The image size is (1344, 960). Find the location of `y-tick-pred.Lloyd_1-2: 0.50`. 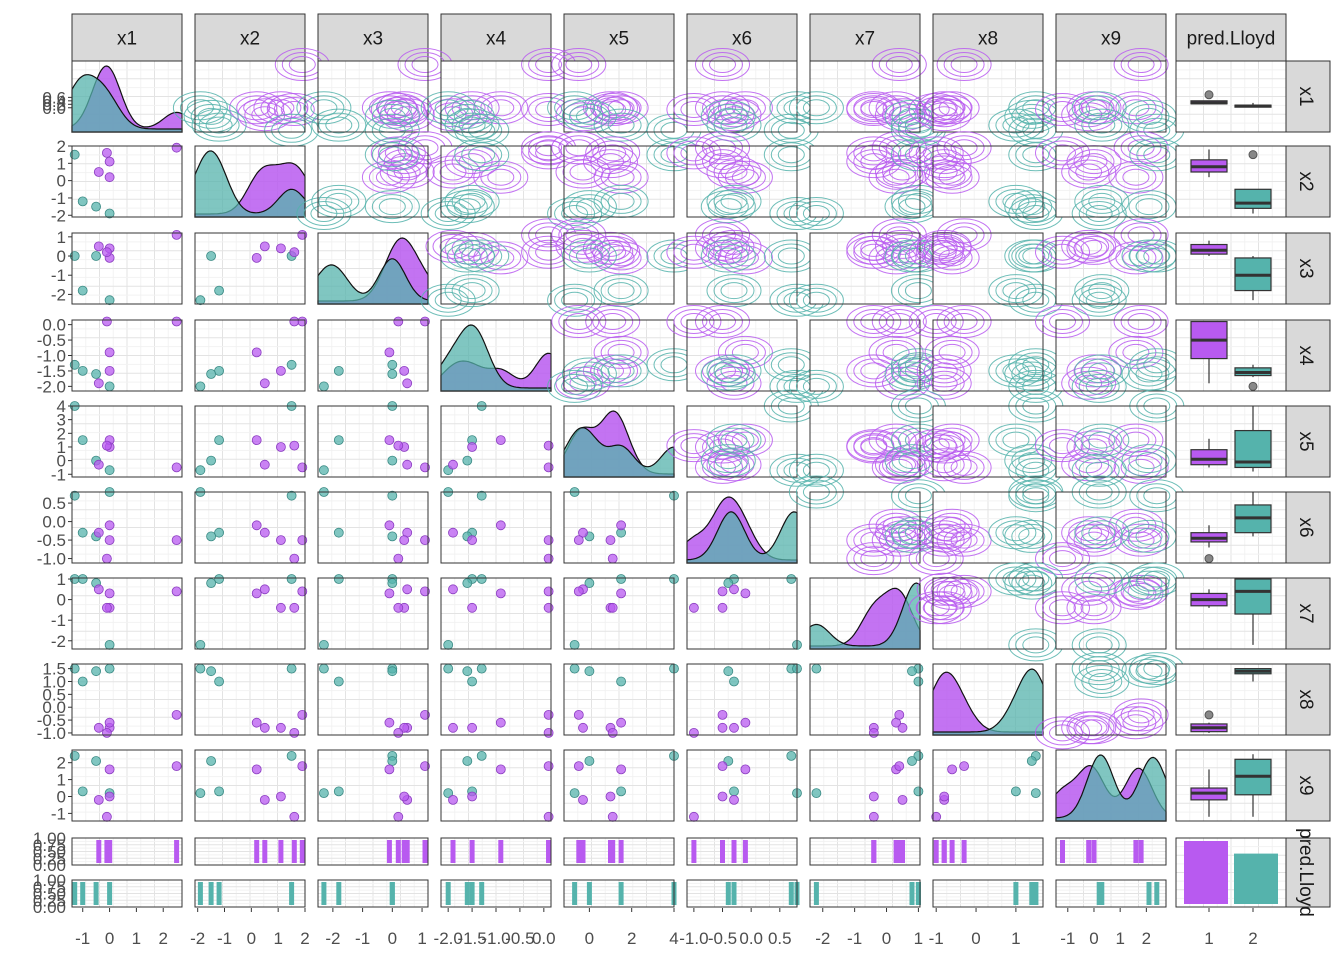

y-tick-pred.Lloyd_1-2: 0.50 is located at coordinates (49, 852).